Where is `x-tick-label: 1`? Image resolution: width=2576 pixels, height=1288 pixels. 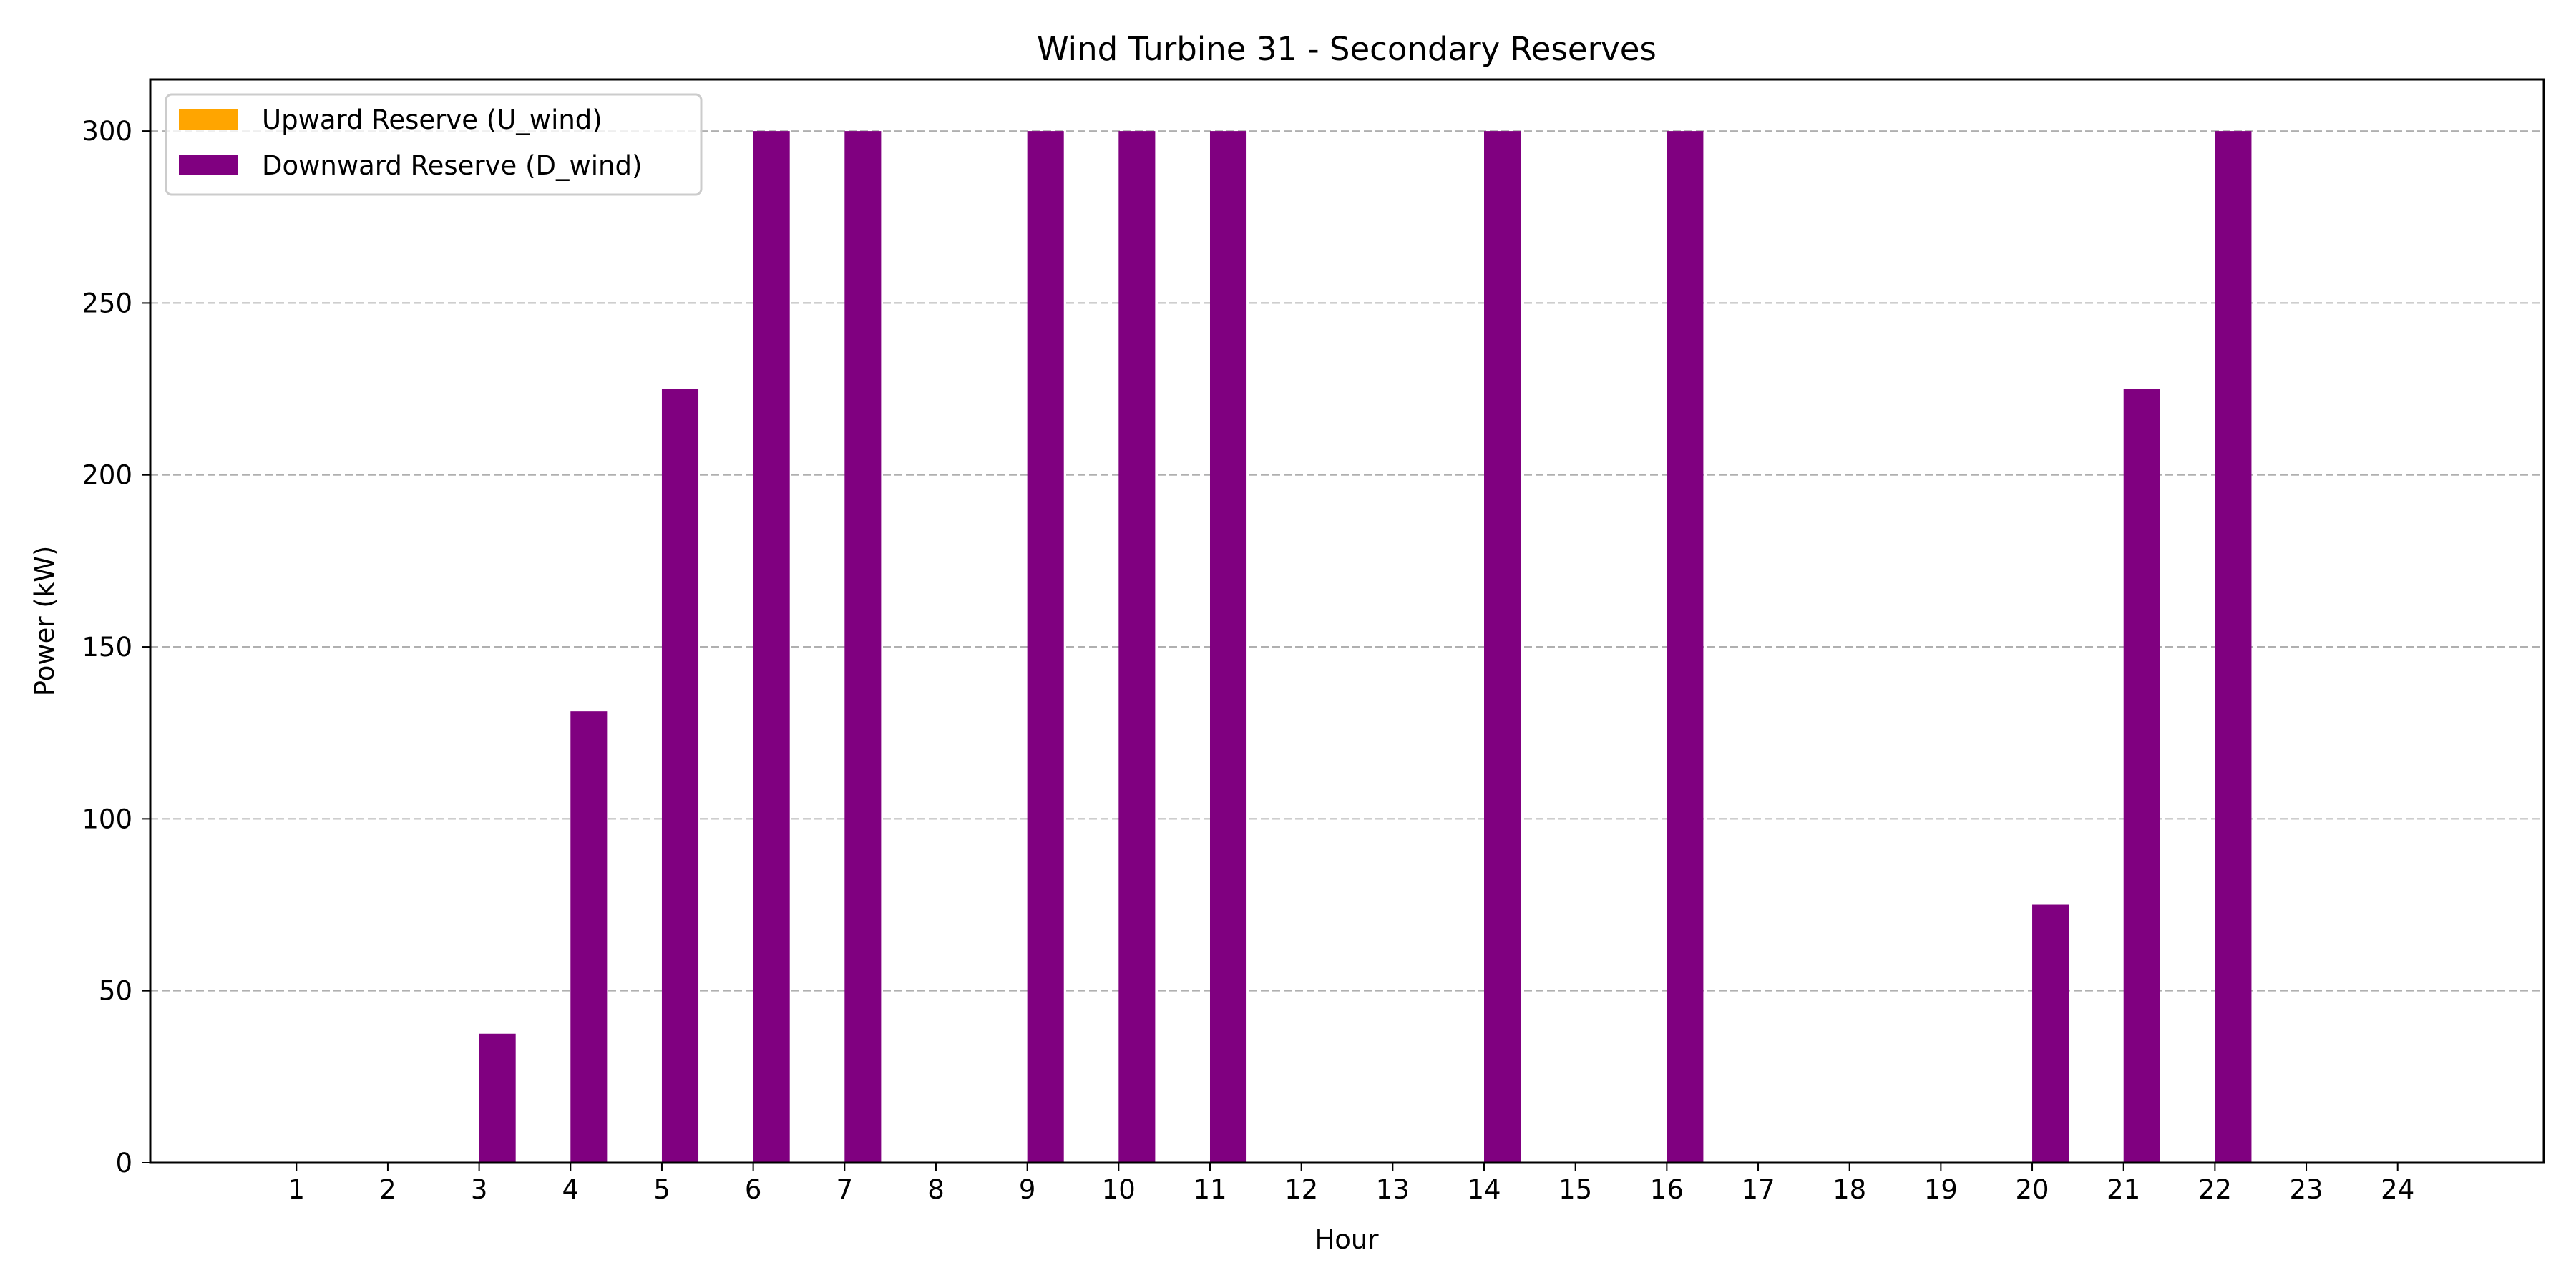 x-tick-label: 1 is located at coordinates (297, 1189).